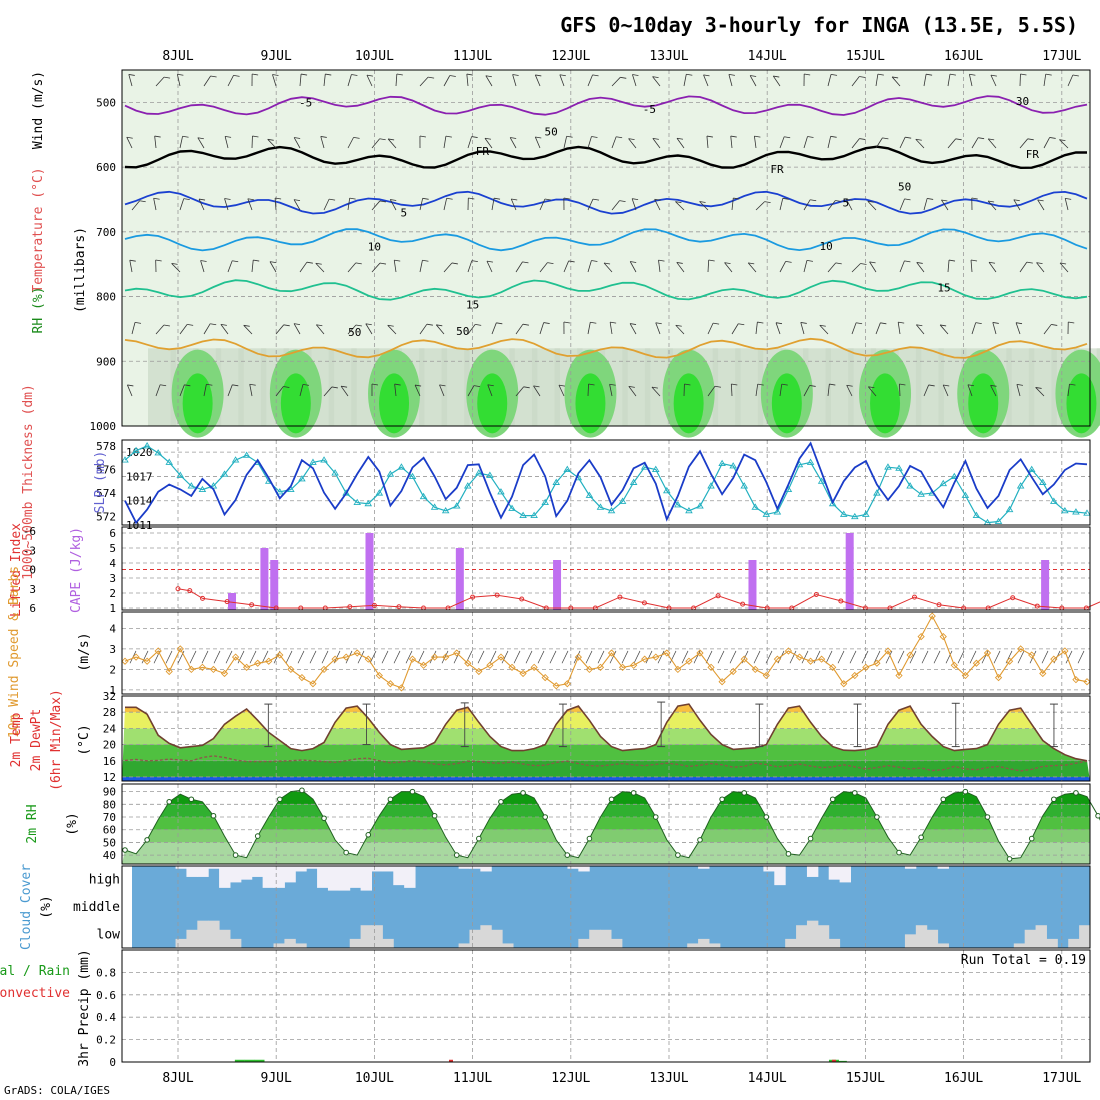 This screenshot has width=1100, height=1100. Describe the element at coordinates (38, 110) in the screenshot. I see `ylabel-wind: Wind (m/s)` at that location.